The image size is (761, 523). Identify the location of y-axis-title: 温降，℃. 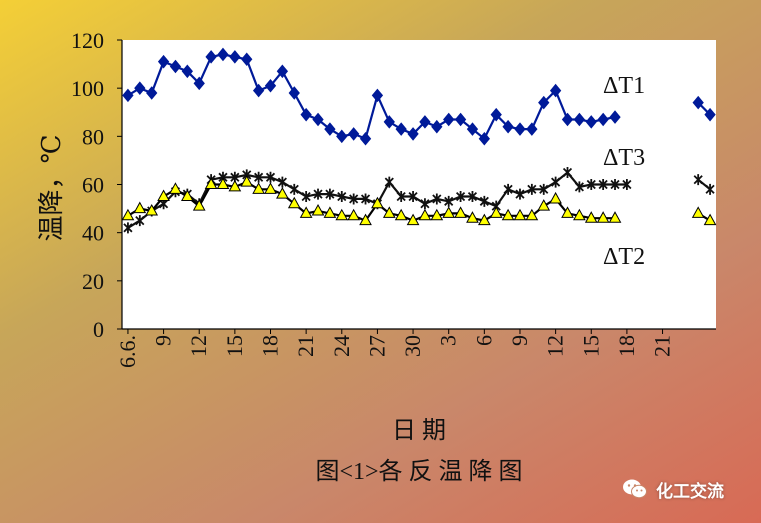
(51, 187).